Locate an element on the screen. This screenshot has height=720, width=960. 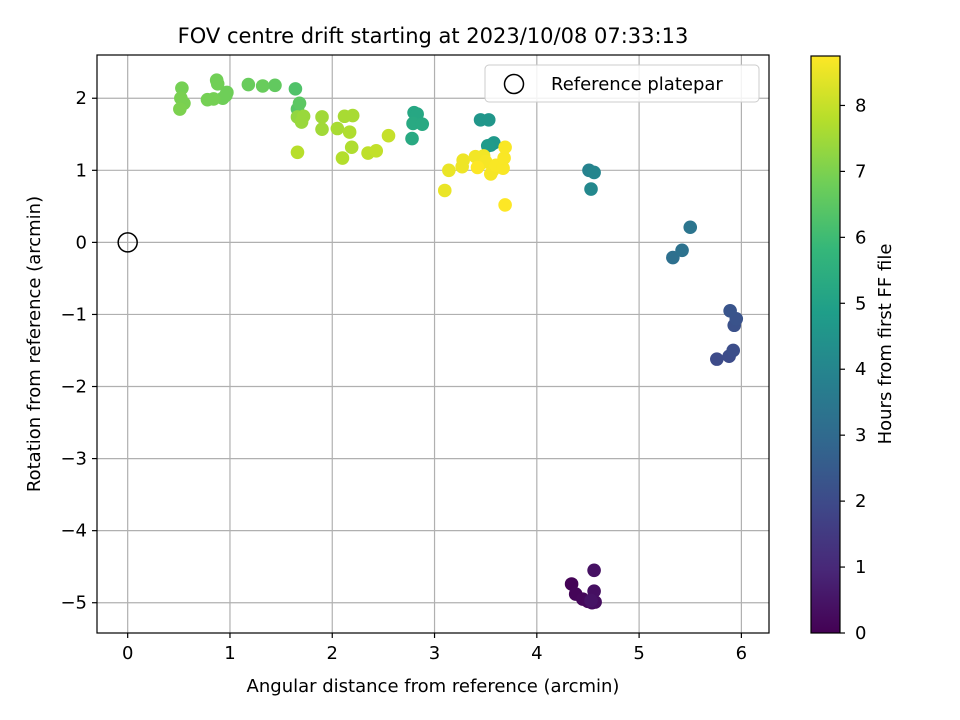
colorbar-tick-label: 7 is located at coordinates (860, 171).